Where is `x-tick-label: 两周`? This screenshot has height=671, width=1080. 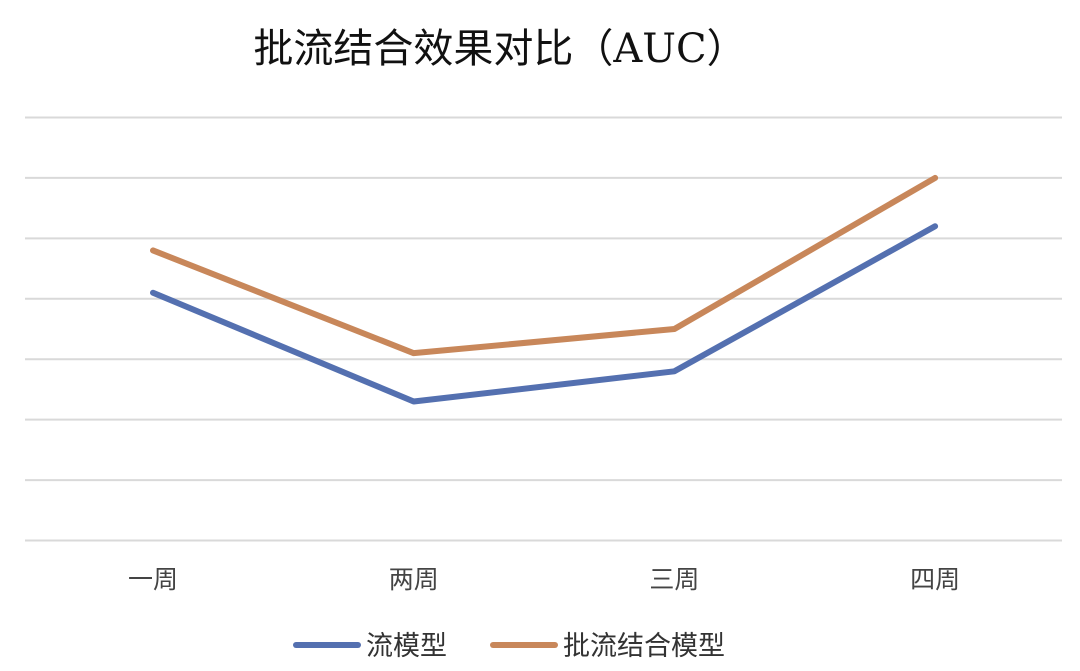 x-tick-label: 两周 is located at coordinates (414, 579).